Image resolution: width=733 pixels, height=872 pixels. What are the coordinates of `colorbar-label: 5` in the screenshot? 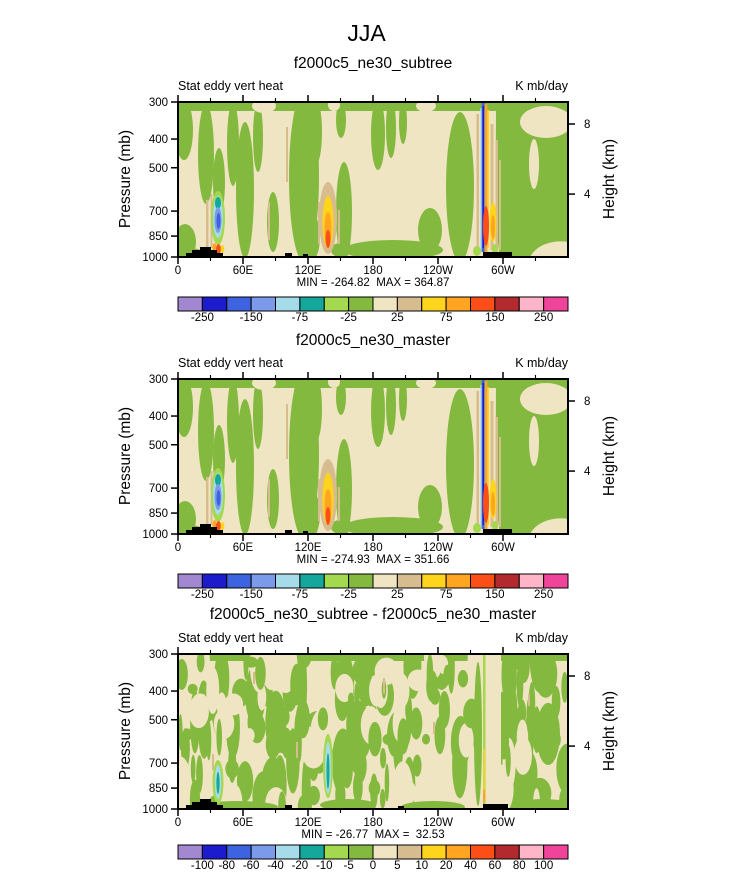 It's located at (397, 866).